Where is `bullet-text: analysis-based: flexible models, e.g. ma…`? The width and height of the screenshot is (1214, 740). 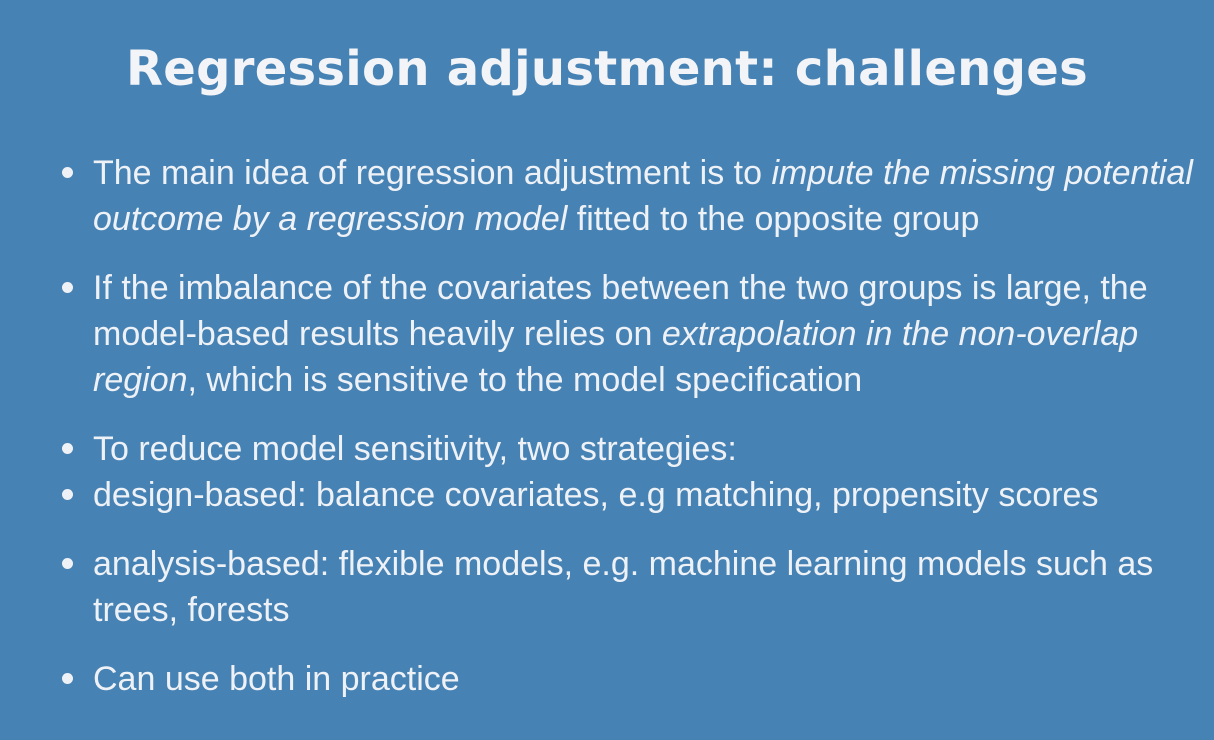 bullet-text: analysis-based: flexible models, e.g. ma… is located at coordinates (623, 587).